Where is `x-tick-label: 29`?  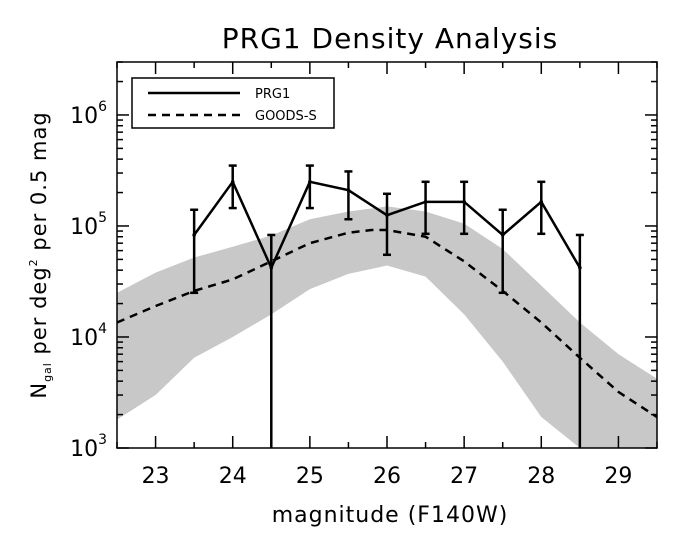 x-tick-label: 29 is located at coordinates (618, 476).